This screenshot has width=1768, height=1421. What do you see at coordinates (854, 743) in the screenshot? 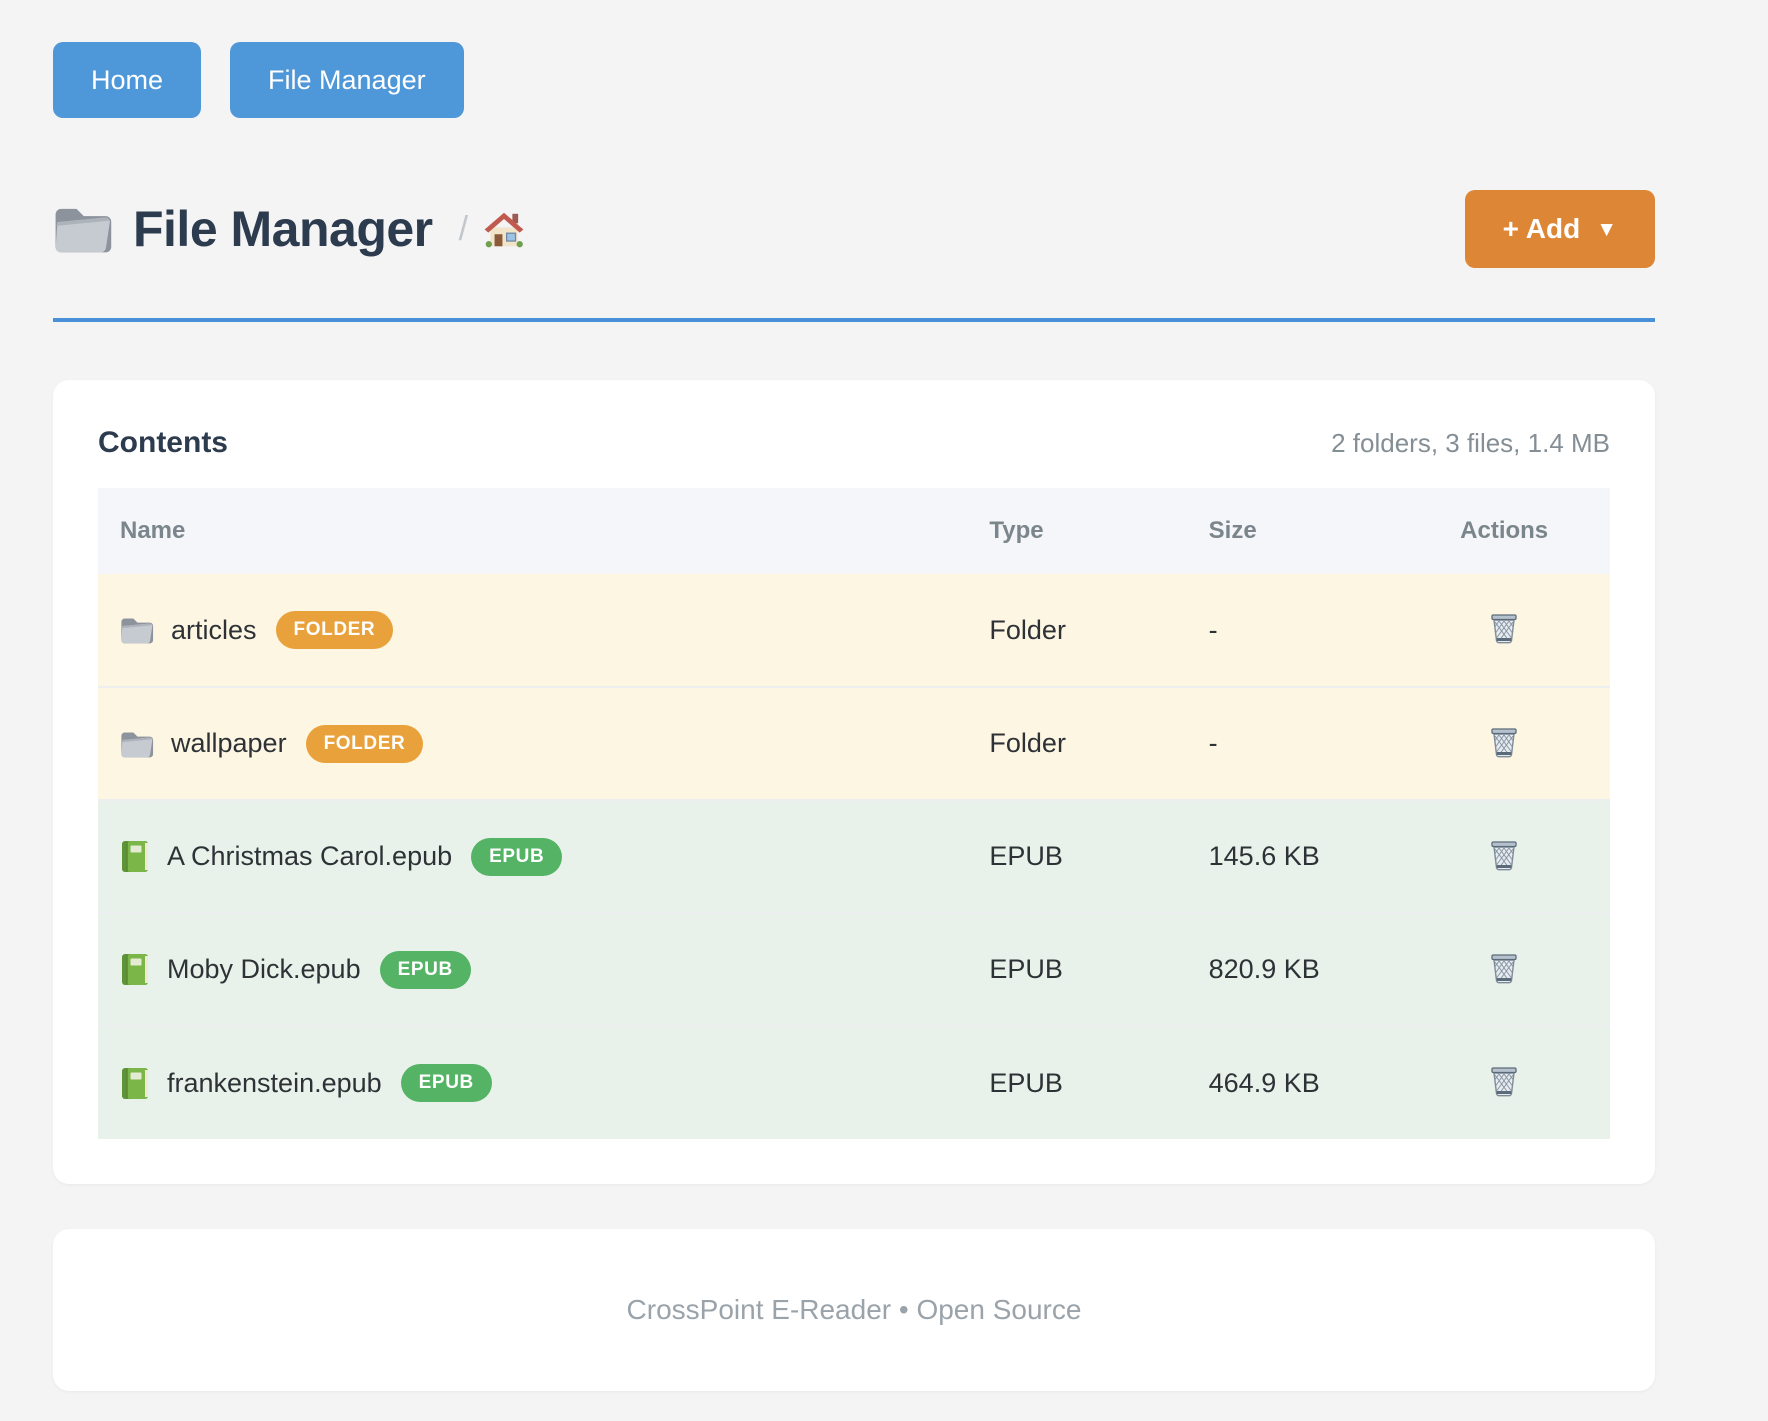
I see `table-row: wallpaper FOLDER Folder -` at bounding box center [854, 743].